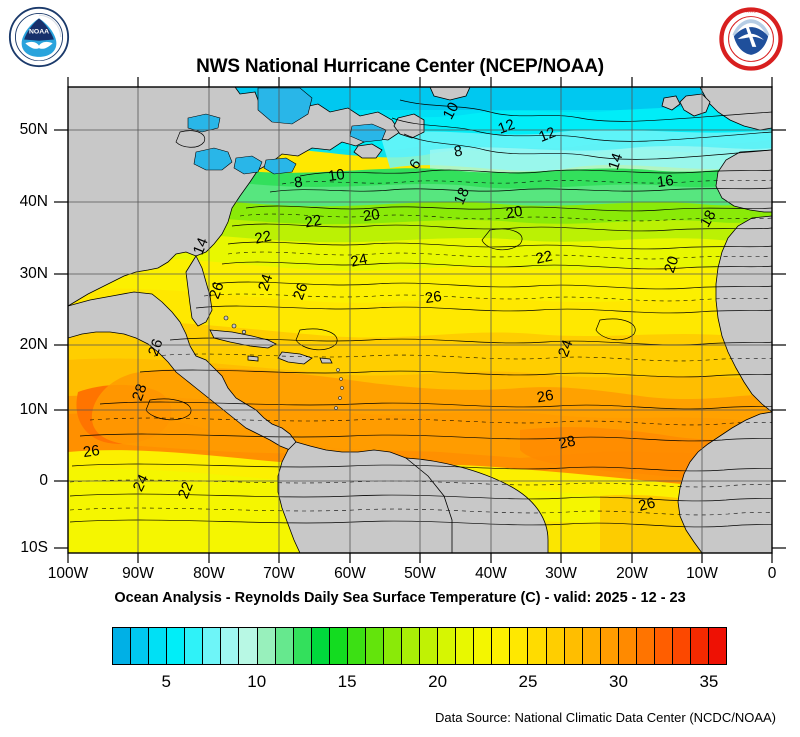 This screenshot has width=800, height=737. What do you see at coordinates (33, 409) in the screenshot?
I see `y-axis-tick-label: 10N` at bounding box center [33, 409].